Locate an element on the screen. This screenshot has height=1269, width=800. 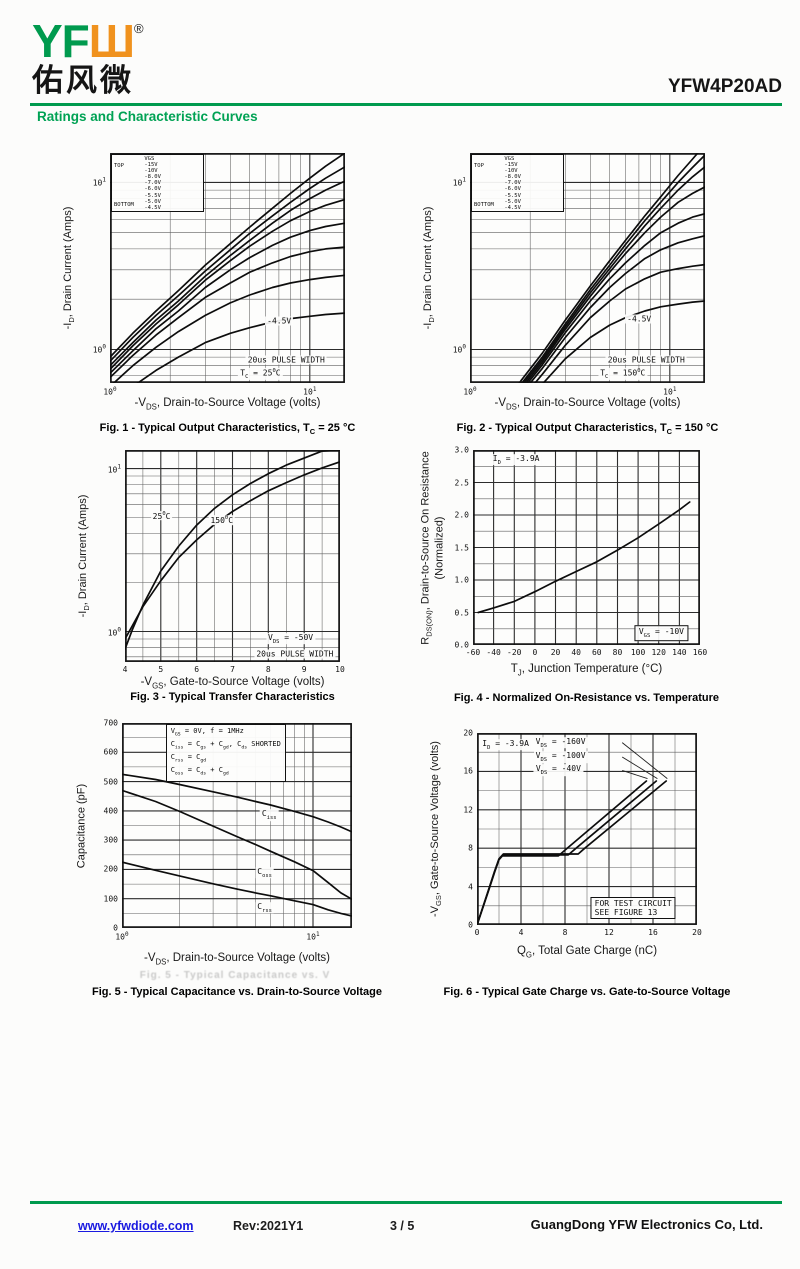
x-tick-label: 9 is located at coordinates (304, 669).